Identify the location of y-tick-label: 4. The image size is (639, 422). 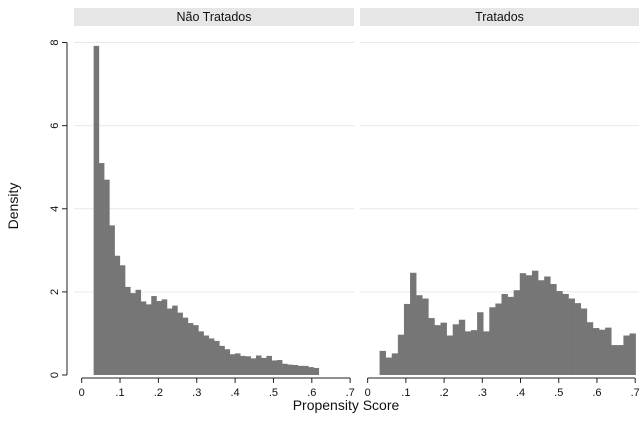
(55, 209).